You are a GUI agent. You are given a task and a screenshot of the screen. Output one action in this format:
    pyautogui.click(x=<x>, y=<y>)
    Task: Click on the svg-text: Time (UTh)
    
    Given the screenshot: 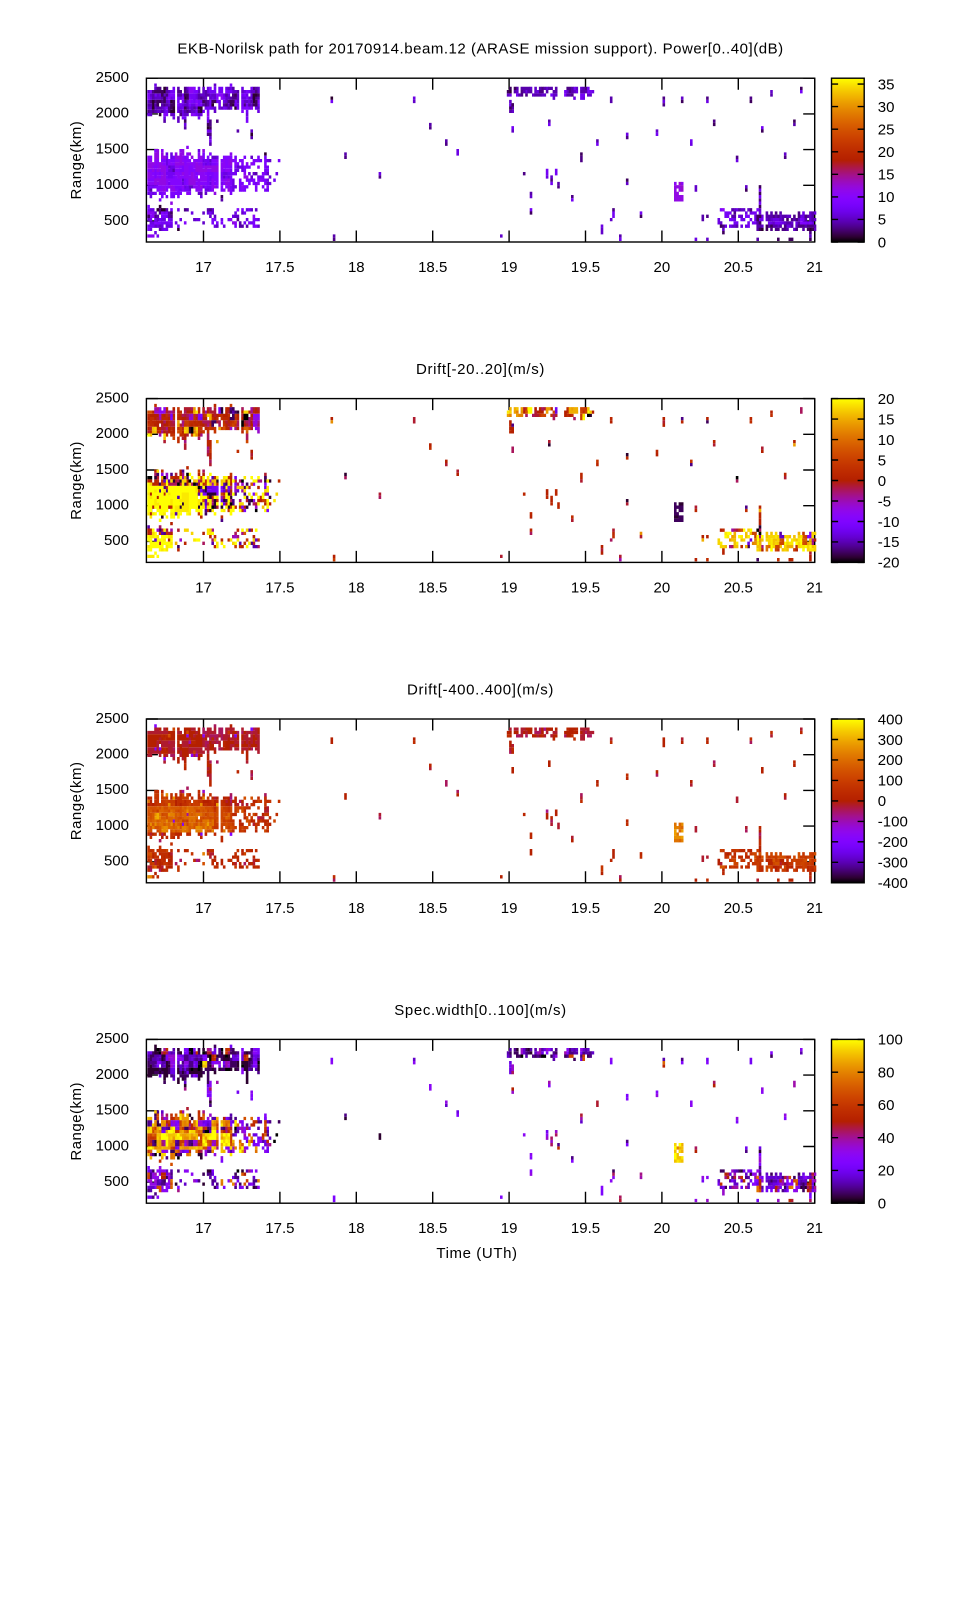 What is the action you would take?
    pyautogui.click(x=476, y=1253)
    